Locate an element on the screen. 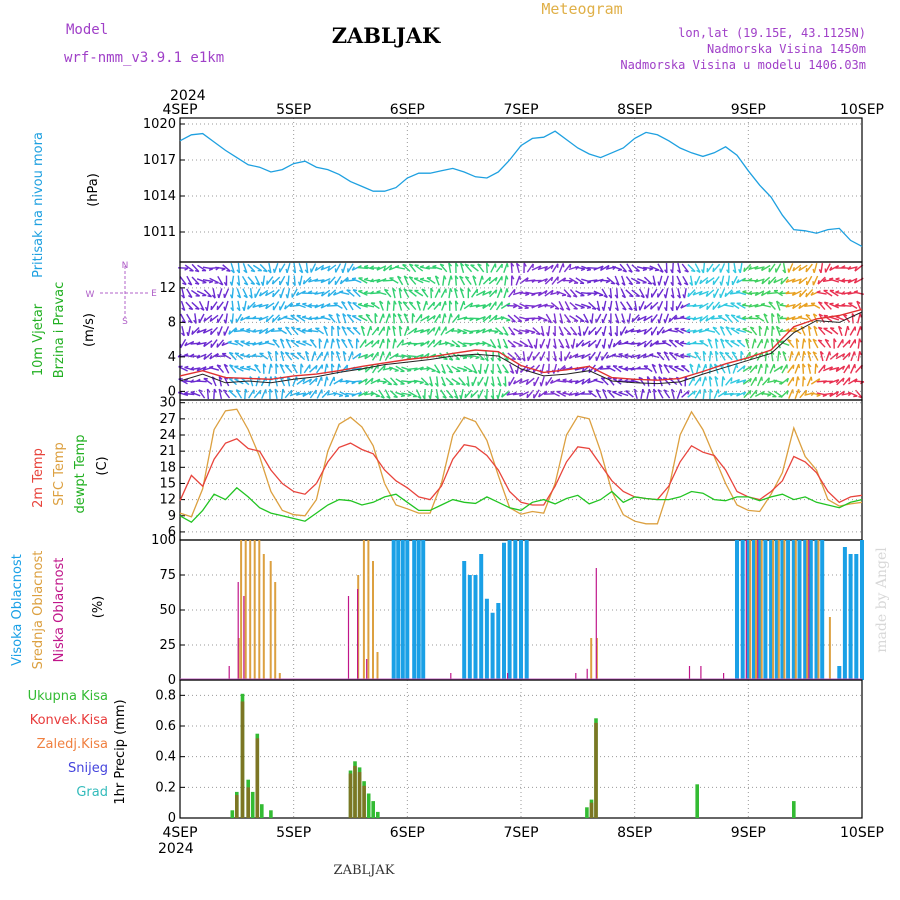 The height and width of the screenshot is (900, 900). compass-n: N is located at coordinates (125, 266).